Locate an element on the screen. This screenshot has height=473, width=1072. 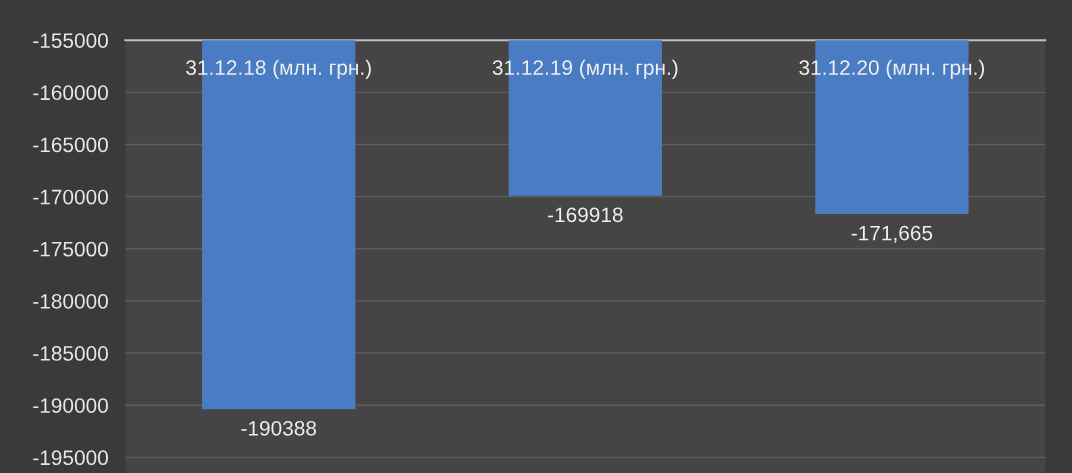
y-tick-label: -170000 is located at coordinates (70, 197).